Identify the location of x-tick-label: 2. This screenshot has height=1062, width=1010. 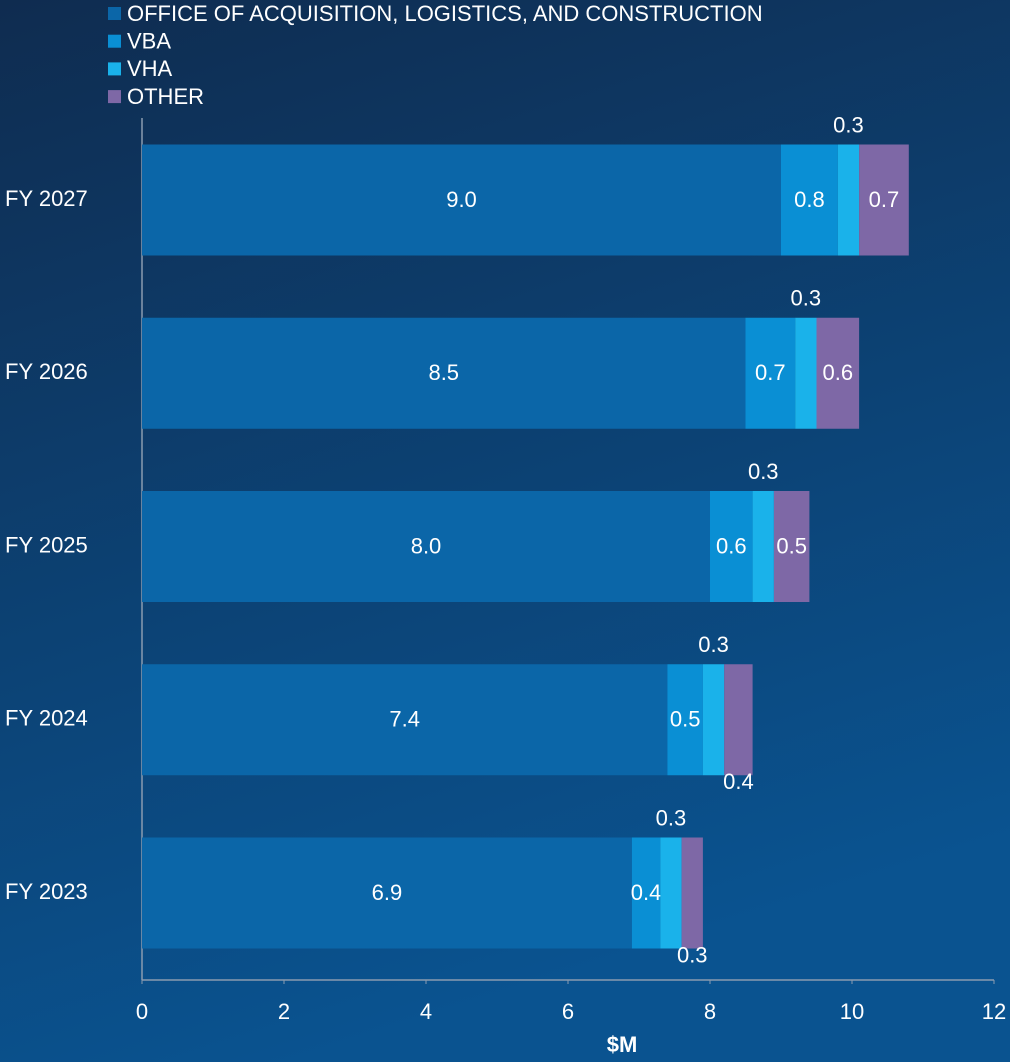
(284, 1011).